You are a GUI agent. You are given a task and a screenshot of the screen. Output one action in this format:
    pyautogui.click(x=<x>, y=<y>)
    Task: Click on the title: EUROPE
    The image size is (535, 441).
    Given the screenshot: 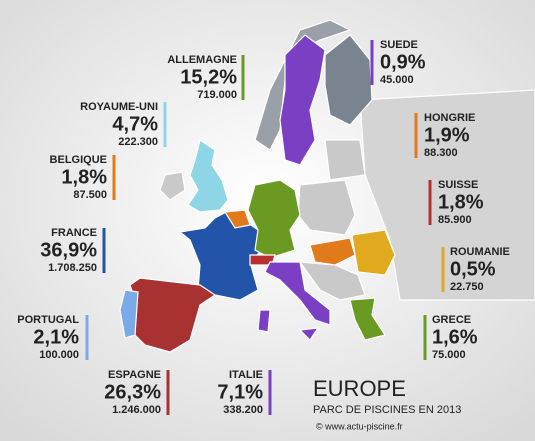 What is the action you would take?
    pyautogui.click(x=359, y=388)
    